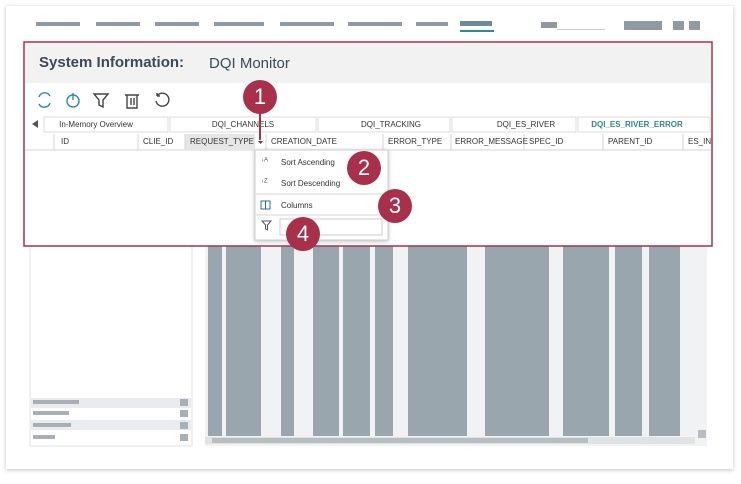 Image resolution: width=741 pixels, height=484 pixels. Describe the element at coordinates (546, 141) in the screenshot. I see `column-header: SPEC_ID` at that location.